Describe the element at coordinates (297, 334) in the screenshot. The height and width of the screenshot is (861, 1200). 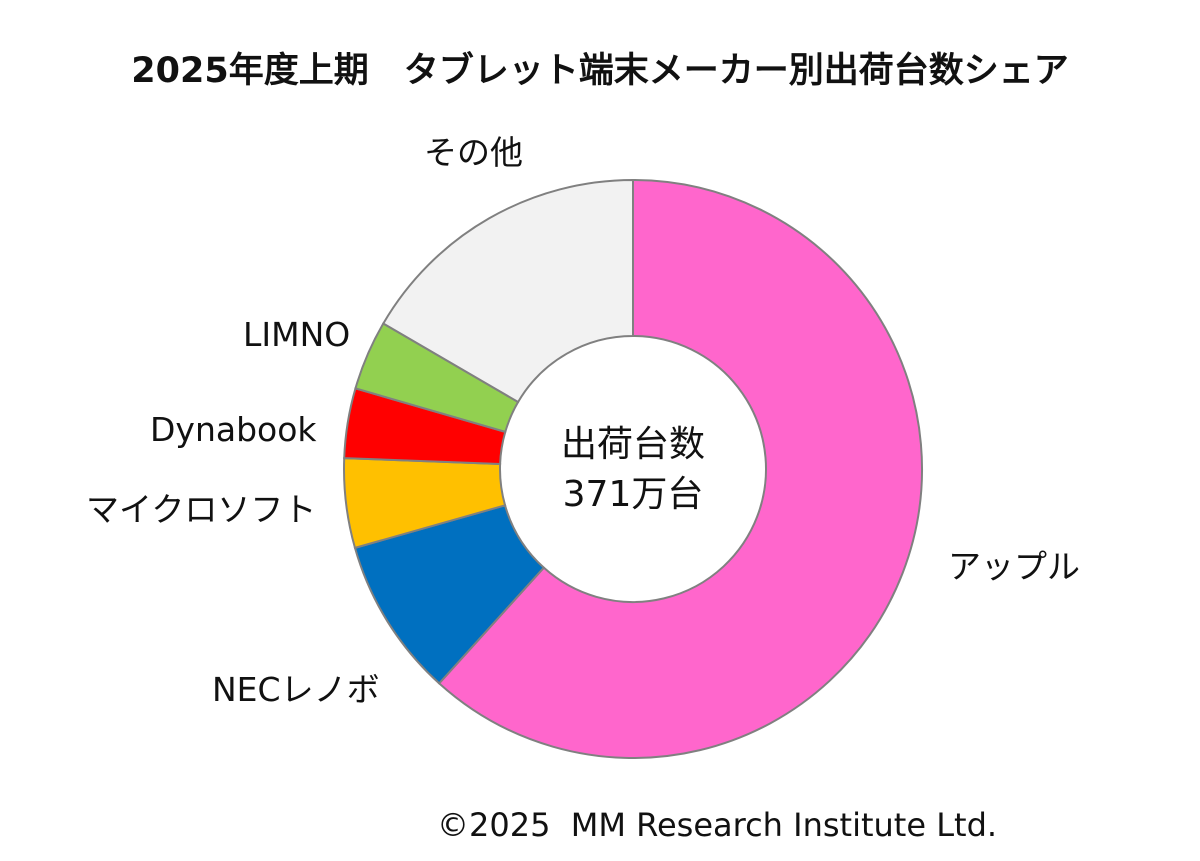
I see `slice-label-limno: LIMNO` at that location.